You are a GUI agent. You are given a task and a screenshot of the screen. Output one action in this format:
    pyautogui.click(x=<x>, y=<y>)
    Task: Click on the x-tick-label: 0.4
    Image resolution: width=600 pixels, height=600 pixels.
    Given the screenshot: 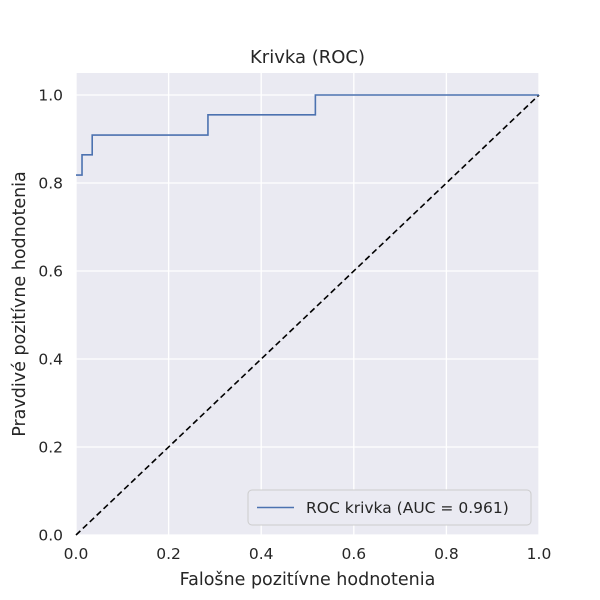 What is the action you would take?
    pyautogui.click(x=261, y=554)
    